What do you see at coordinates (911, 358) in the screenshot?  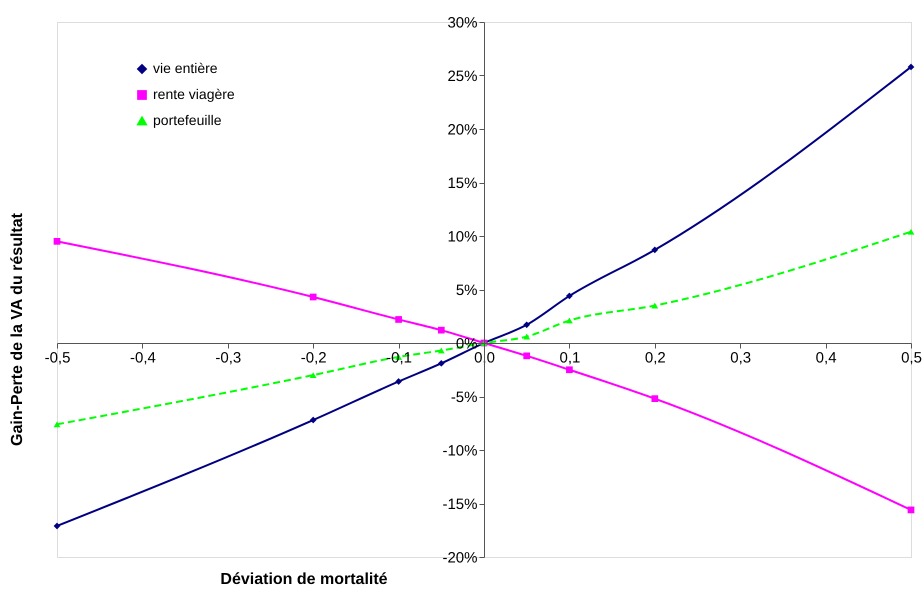 I see `x-tick-label: 0,5` at bounding box center [911, 358].